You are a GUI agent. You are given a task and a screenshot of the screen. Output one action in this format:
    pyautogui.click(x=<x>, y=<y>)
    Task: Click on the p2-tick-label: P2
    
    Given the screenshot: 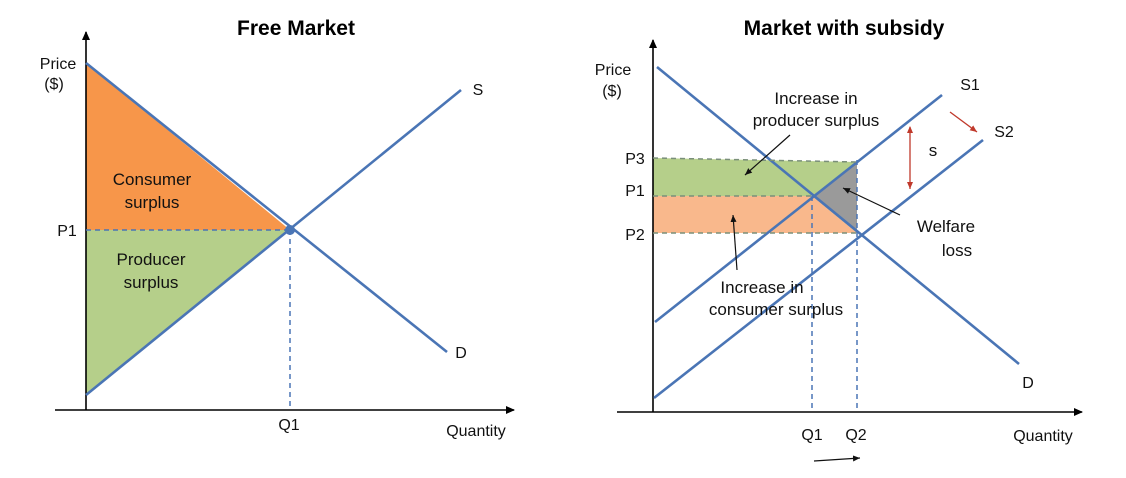 What is the action you would take?
    pyautogui.click(x=635, y=235)
    